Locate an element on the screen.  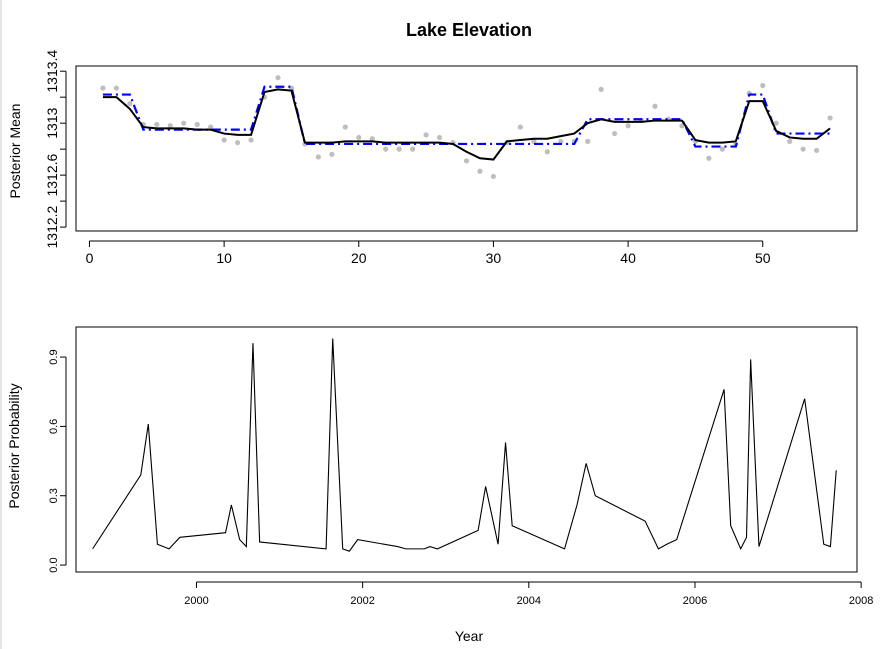
top-x-tick-label: 40 is located at coordinates (628, 258).